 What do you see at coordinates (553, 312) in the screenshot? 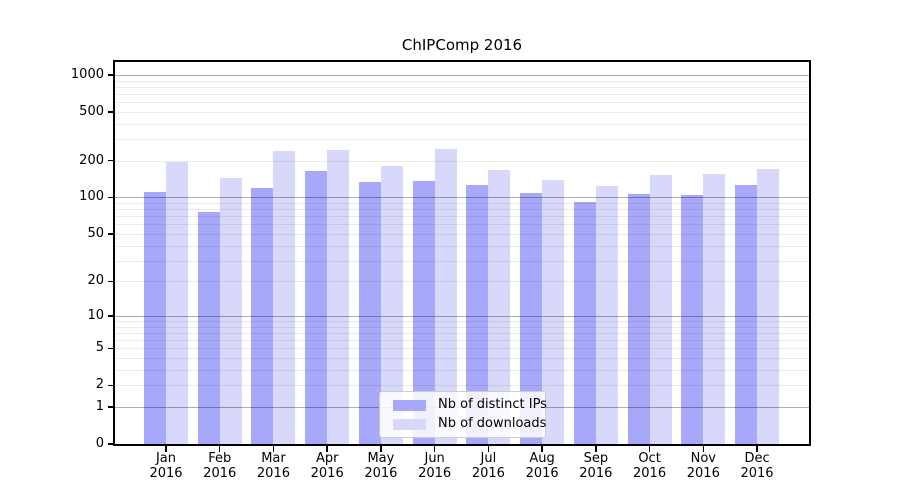
I see `bar-downloads-aug` at bounding box center [553, 312].